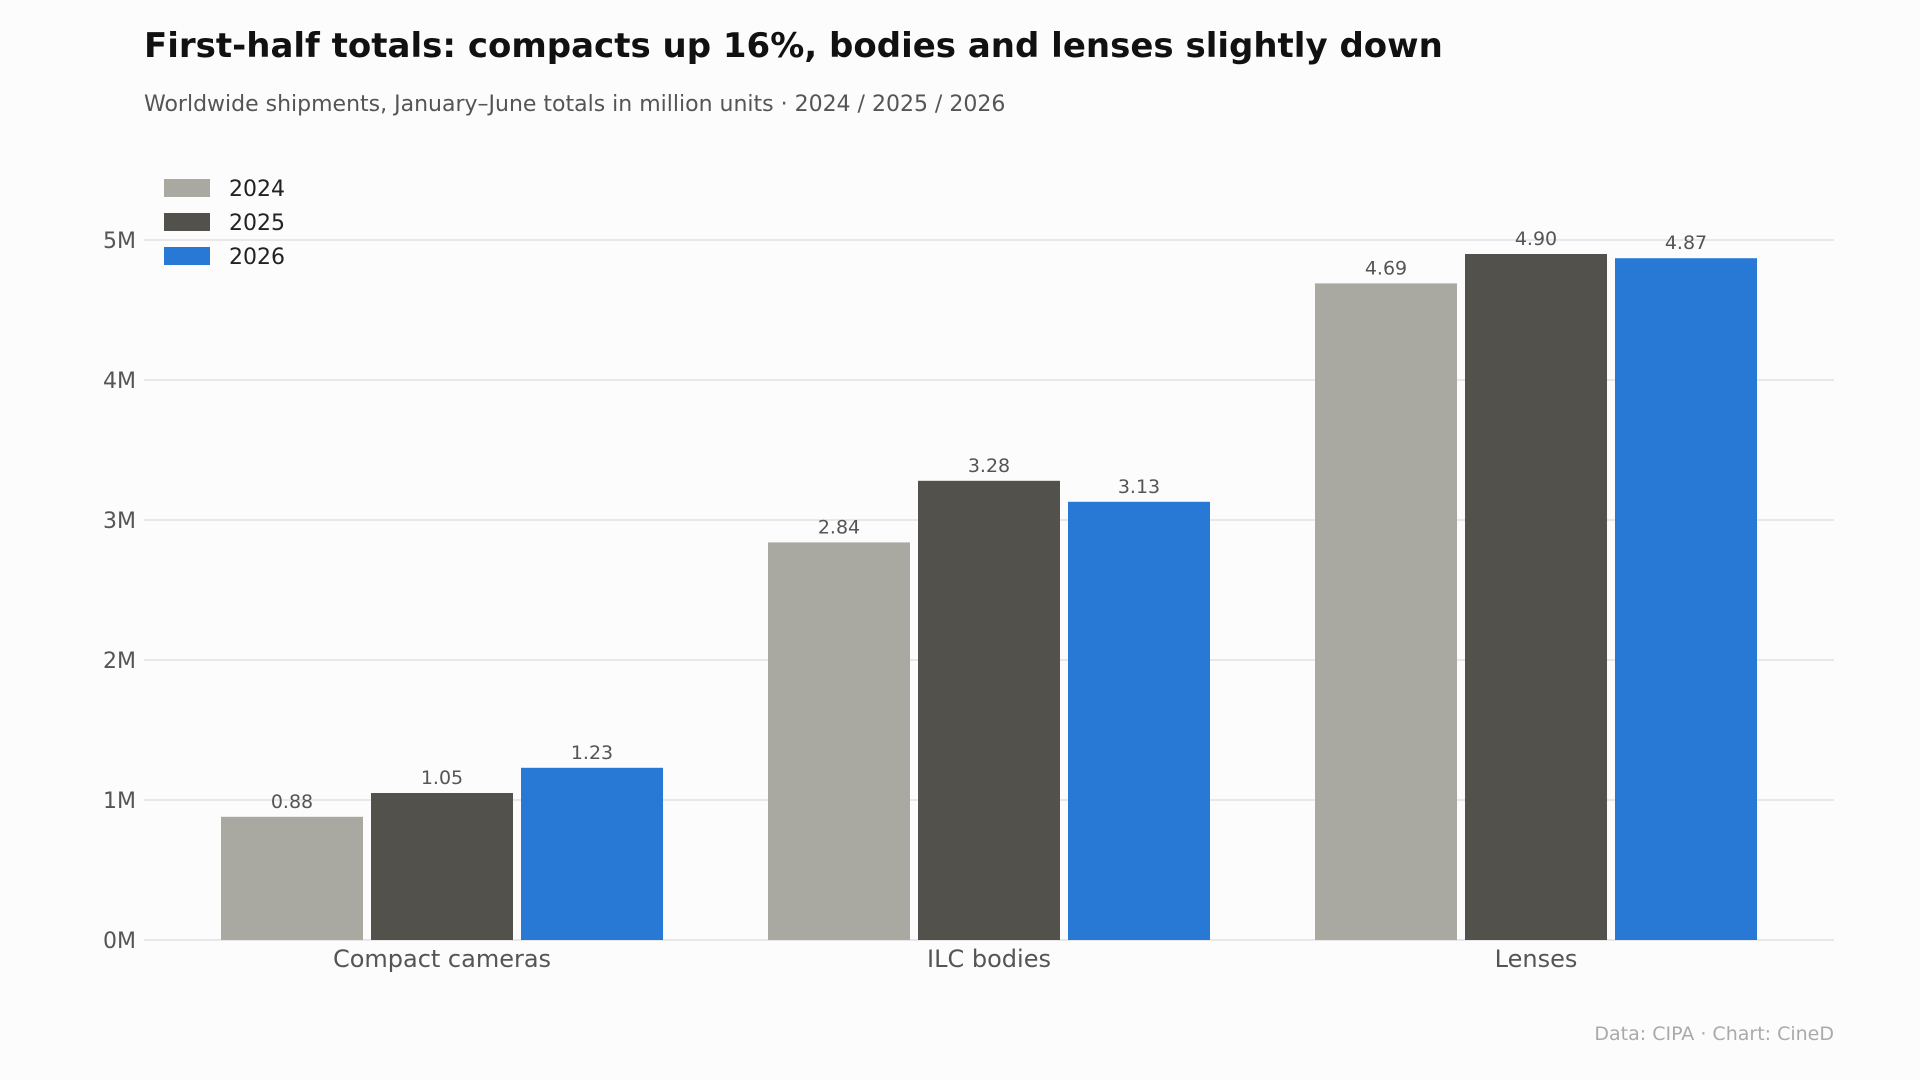 This screenshot has width=1920, height=1080. Describe the element at coordinates (119, 381) in the screenshot. I see `y-tick-label: 4M` at that location.